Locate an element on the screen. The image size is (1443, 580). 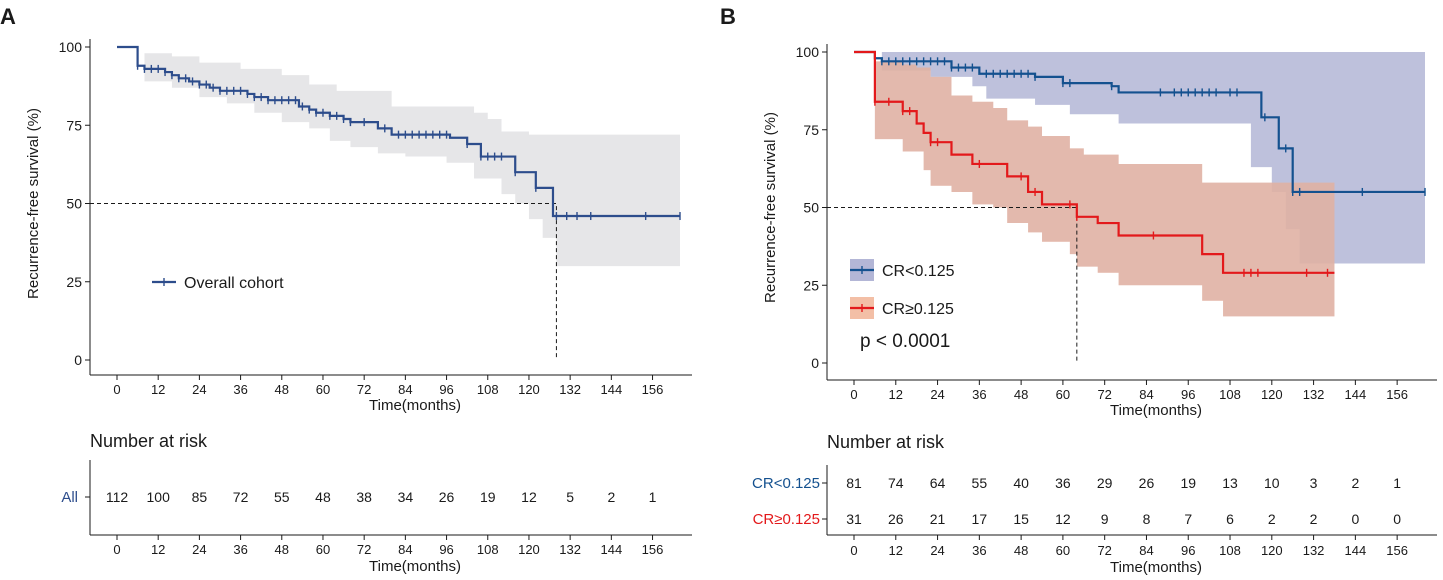
risk-x-tick-label: 36 is located at coordinates (979, 550).